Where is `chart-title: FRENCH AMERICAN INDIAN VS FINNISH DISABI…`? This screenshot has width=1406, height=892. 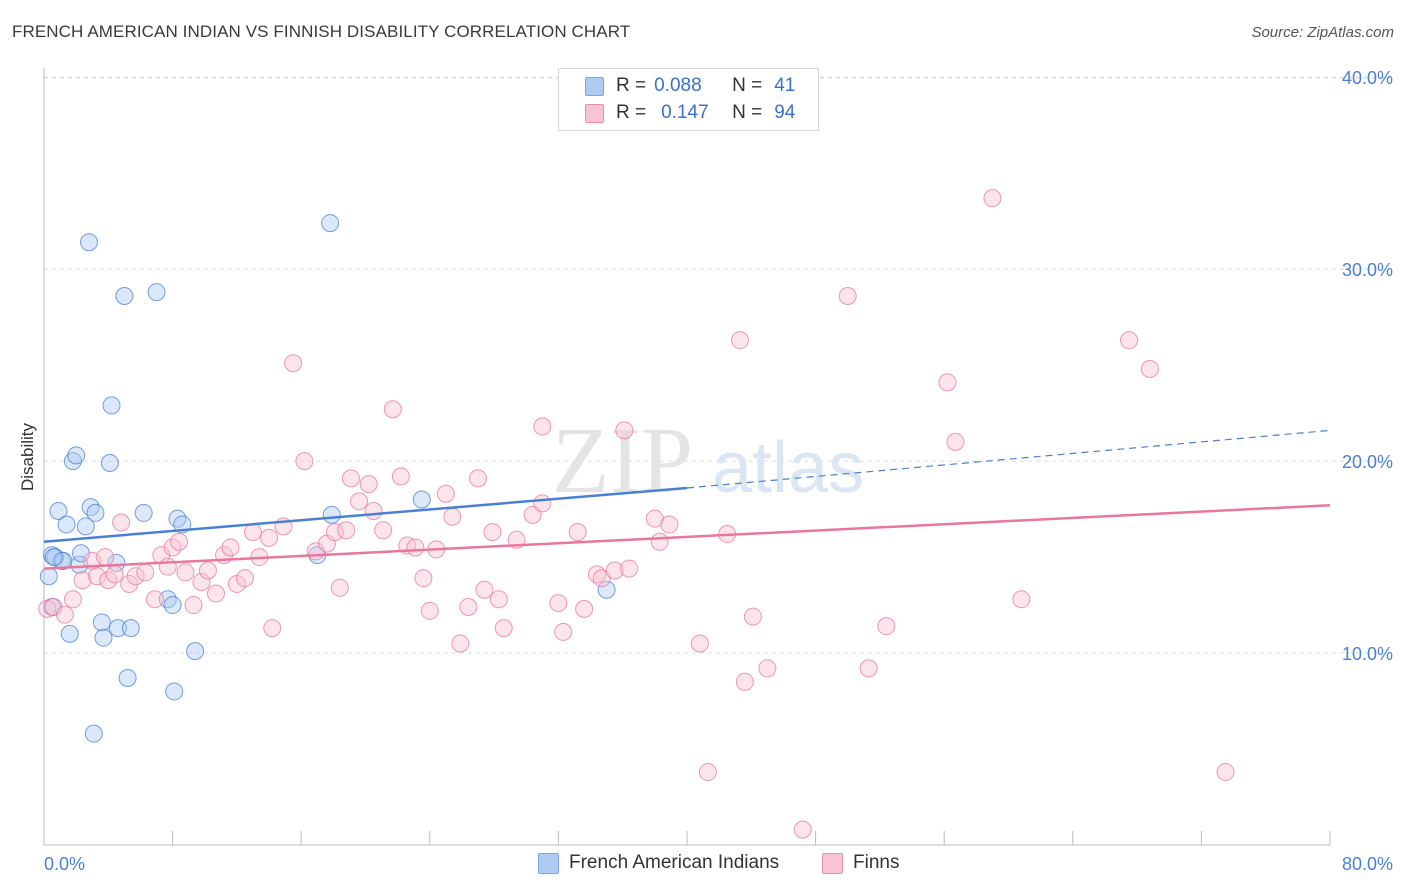
chart-title: FRENCH AMERICAN INDIAN VS FINNISH DISABI… is located at coordinates (321, 31).